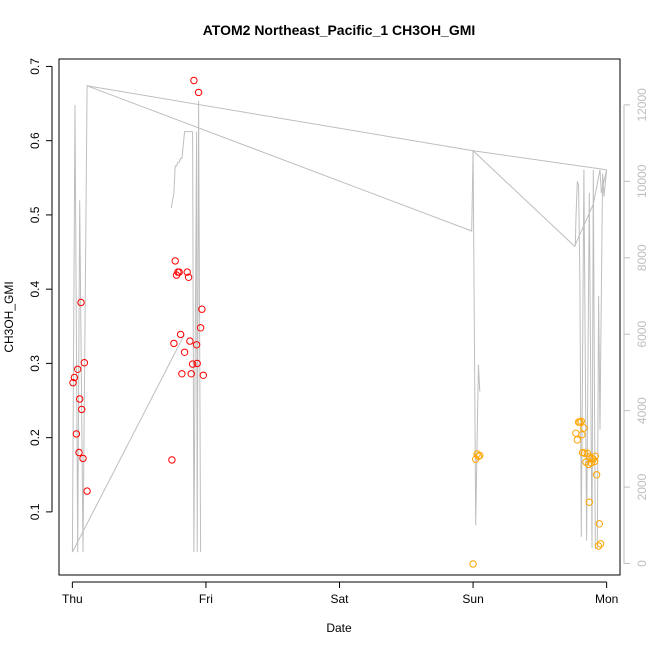 The width and height of the screenshot is (650, 650). What do you see at coordinates (9, 316) in the screenshot?
I see `y-axis-label: CH3OH_GMI` at bounding box center [9, 316].